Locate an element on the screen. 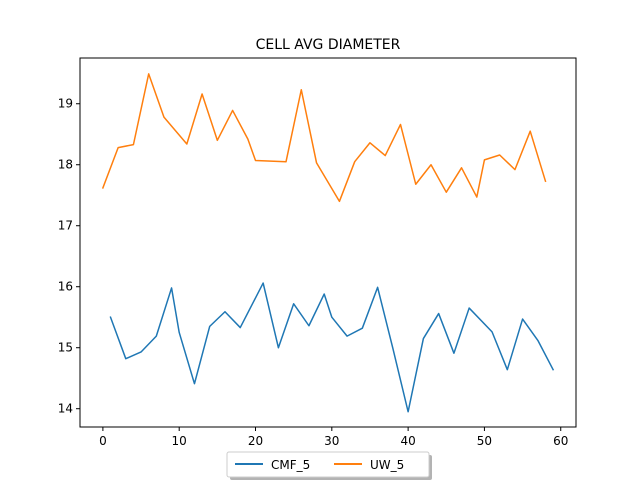 The height and width of the screenshot is (480, 640). legend: CMF_5 UW_5 is located at coordinates (329, 465).